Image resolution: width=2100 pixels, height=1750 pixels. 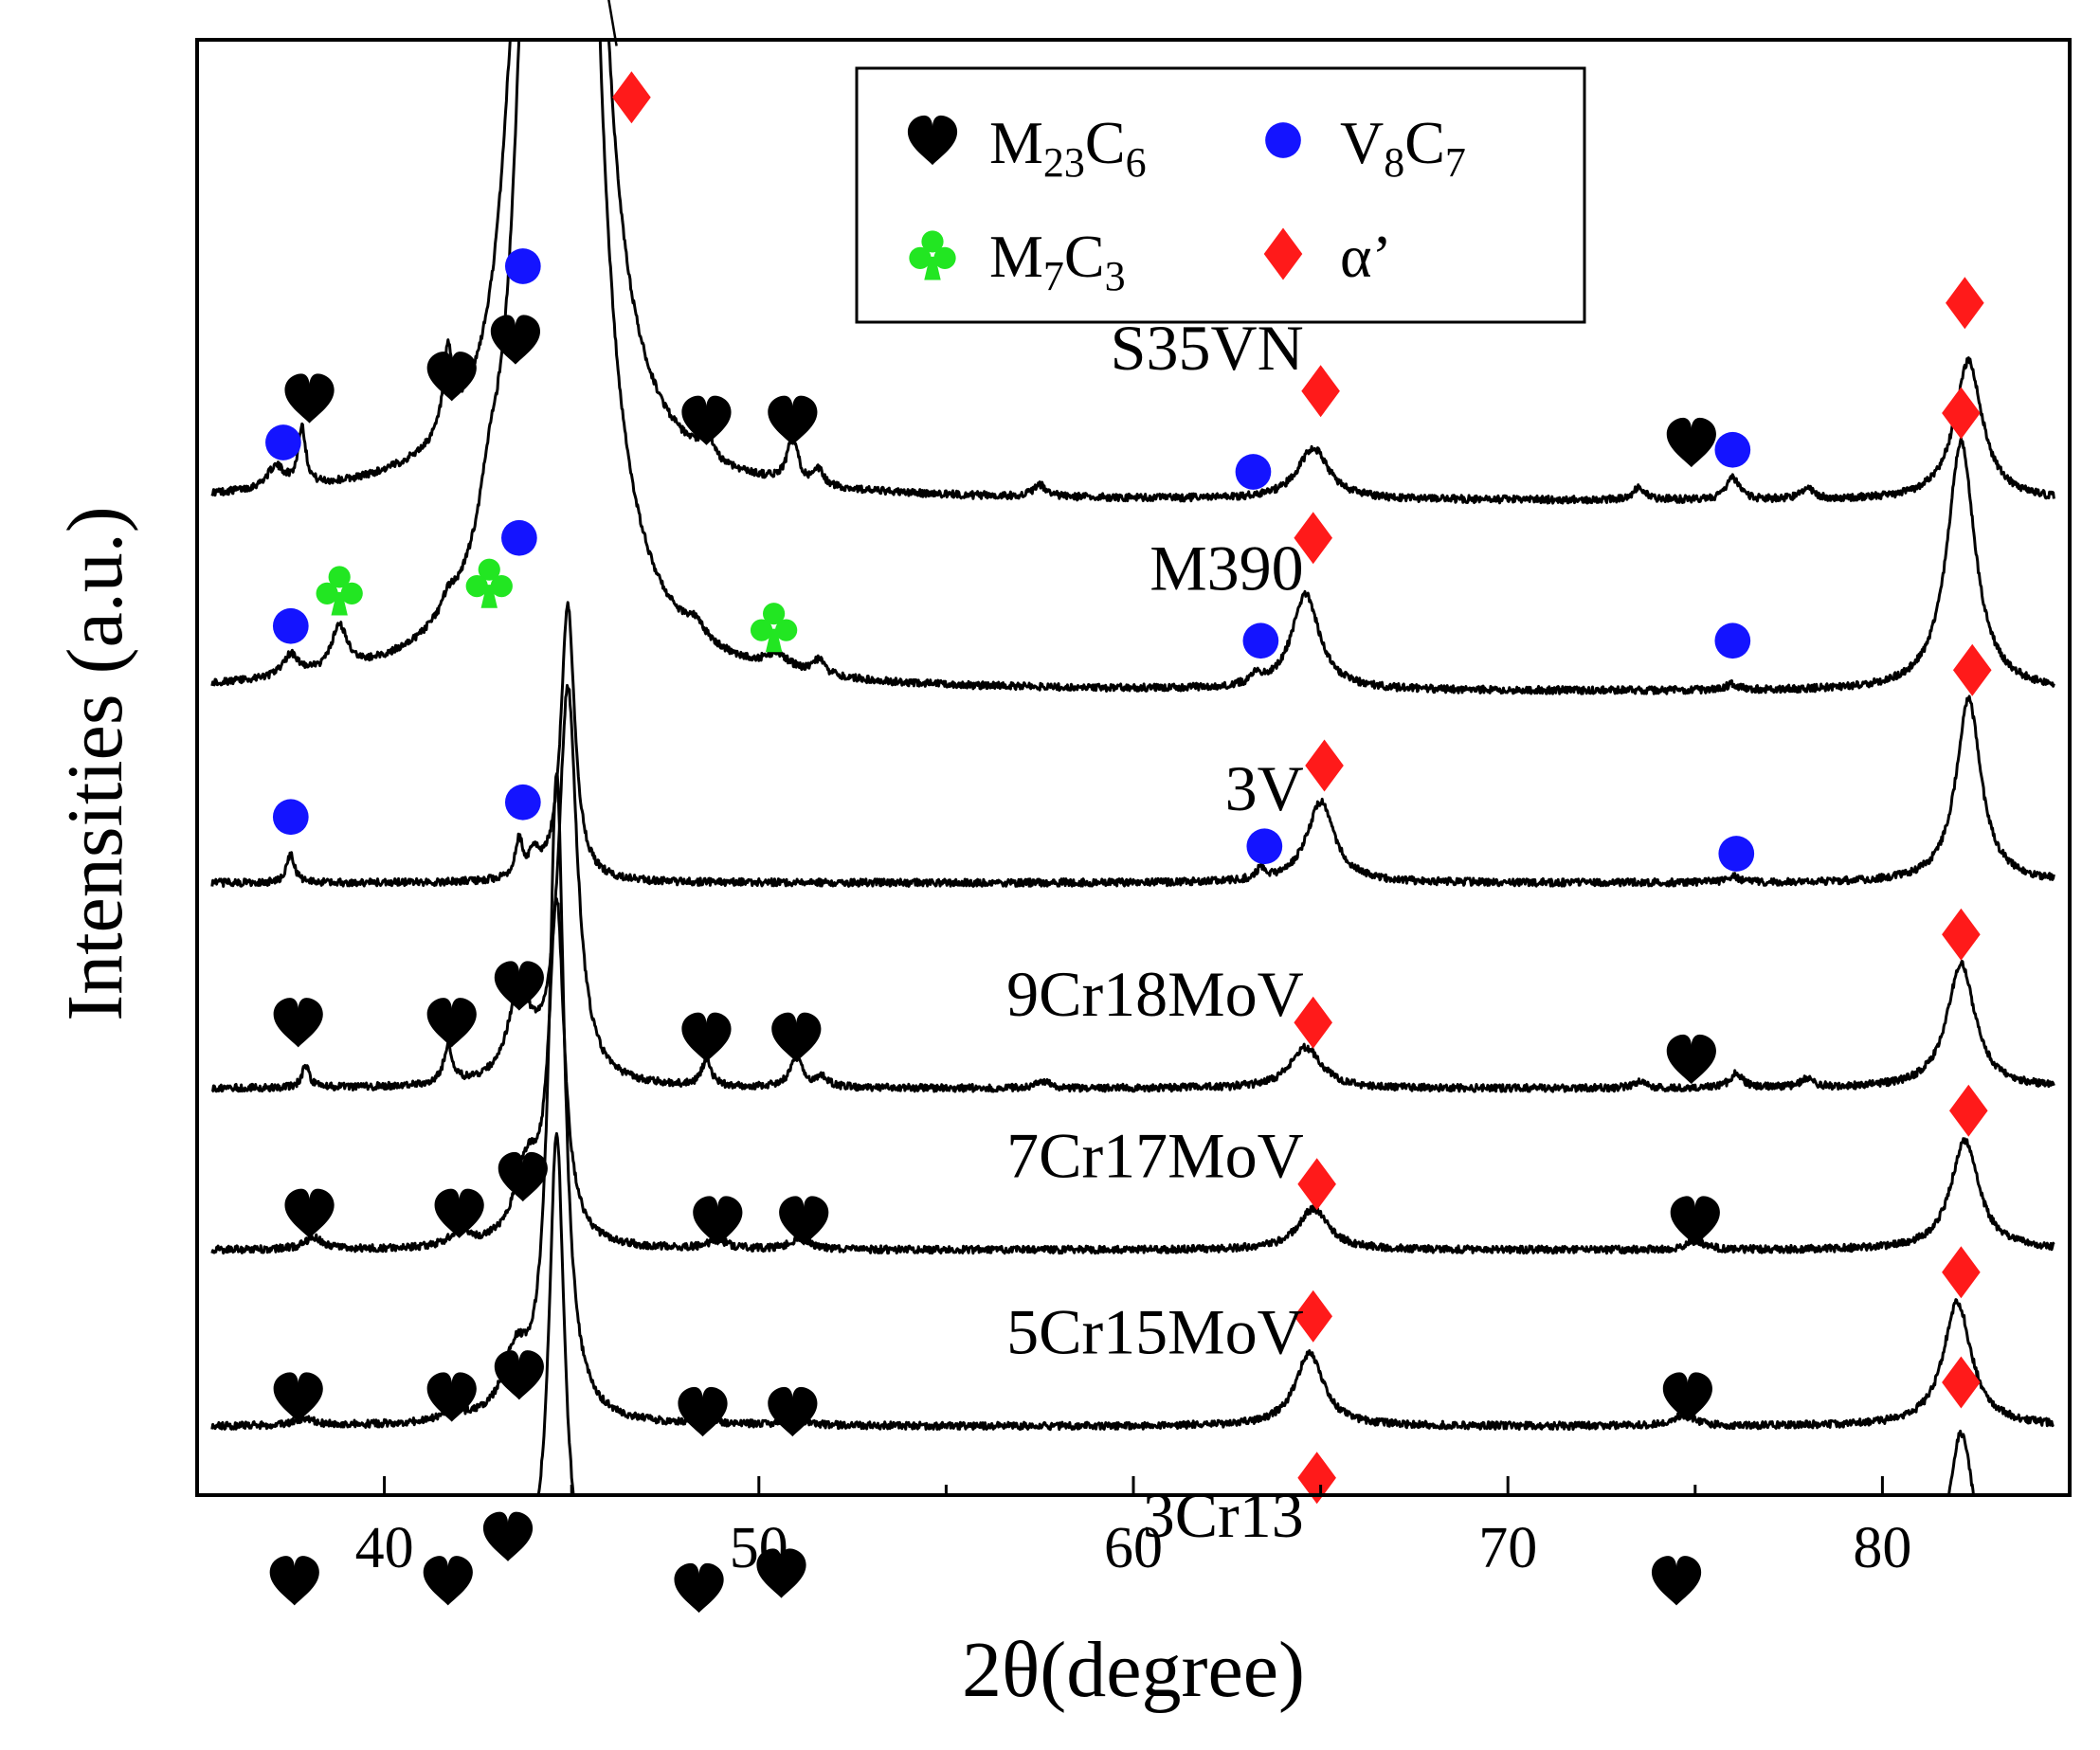 I want to click on x-axis-ticks: 40 50 60 70 80, so click(x=1133, y=1528).